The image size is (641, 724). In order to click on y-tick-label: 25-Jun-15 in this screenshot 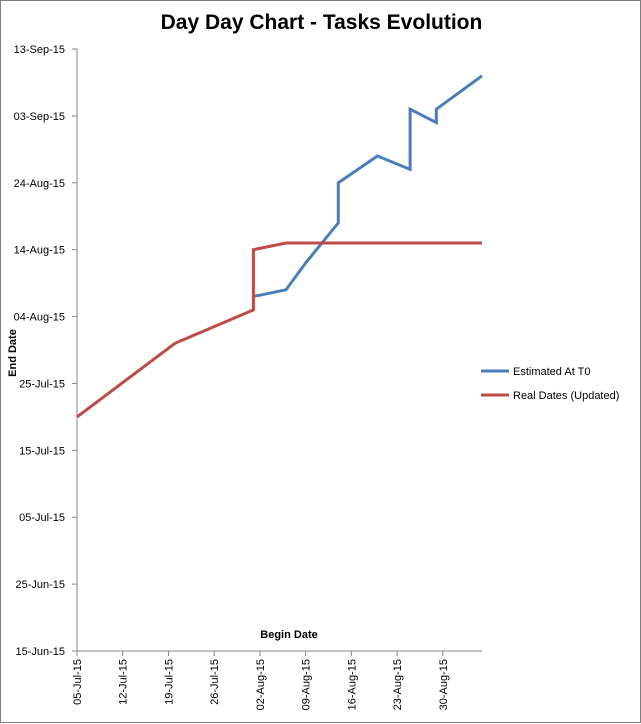, I will do `click(40, 585)`.